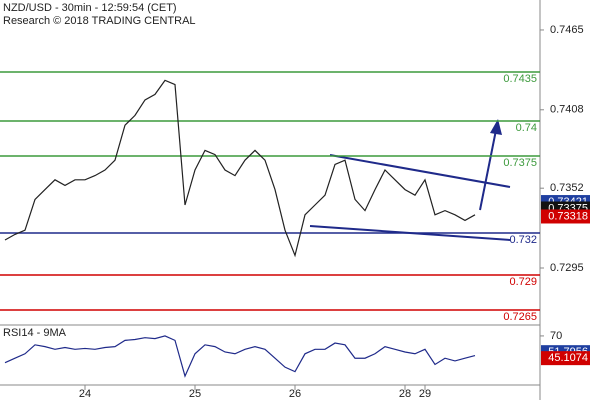 This screenshot has width=590, height=400. What do you see at coordinates (520, 317) in the screenshot?
I see `level-label: 0.7265` at bounding box center [520, 317].